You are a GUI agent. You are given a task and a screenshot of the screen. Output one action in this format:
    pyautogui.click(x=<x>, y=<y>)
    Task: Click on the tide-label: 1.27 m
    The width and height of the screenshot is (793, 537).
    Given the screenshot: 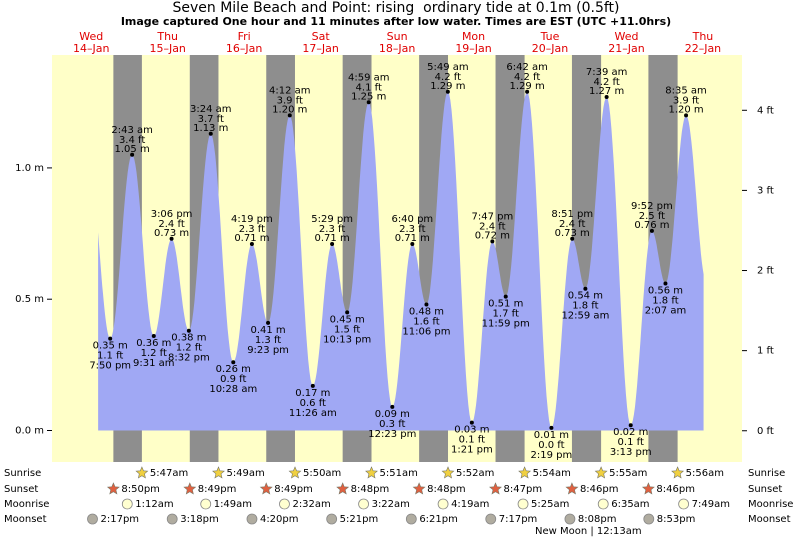 What is the action you would take?
    pyautogui.click(x=606, y=91)
    